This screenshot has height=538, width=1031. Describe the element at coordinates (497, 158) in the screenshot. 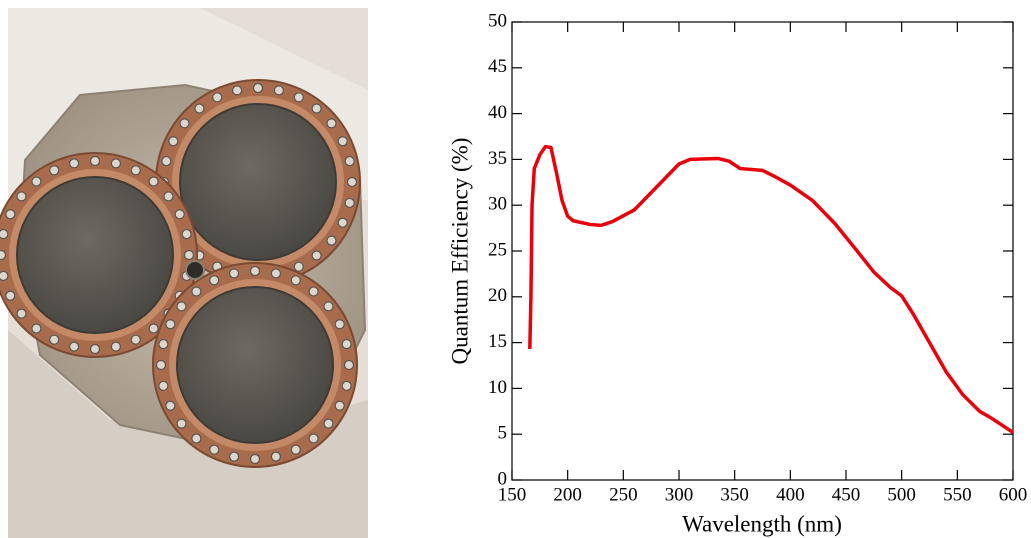

I see `y-tick-label: 35` at that location.